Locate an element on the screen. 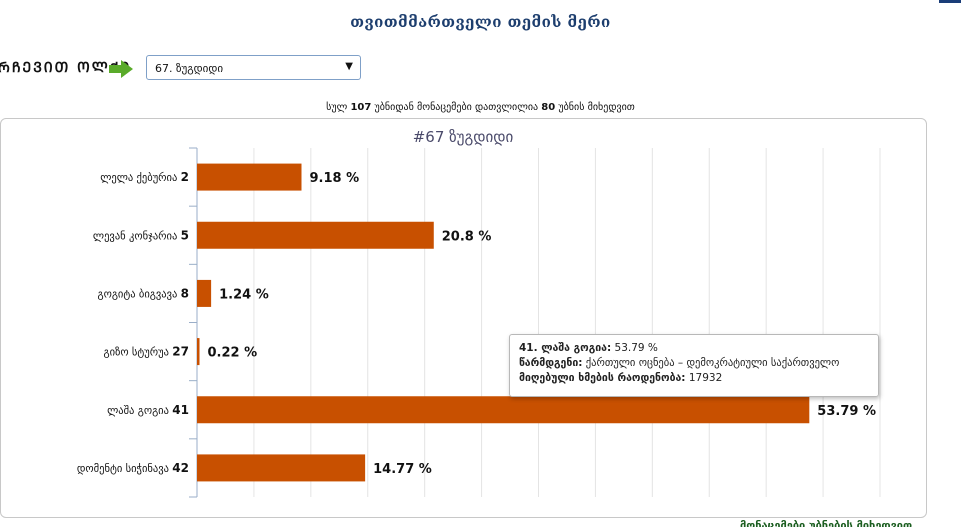  dropdown-caret-icon: ▼ is located at coordinates (349, 66).